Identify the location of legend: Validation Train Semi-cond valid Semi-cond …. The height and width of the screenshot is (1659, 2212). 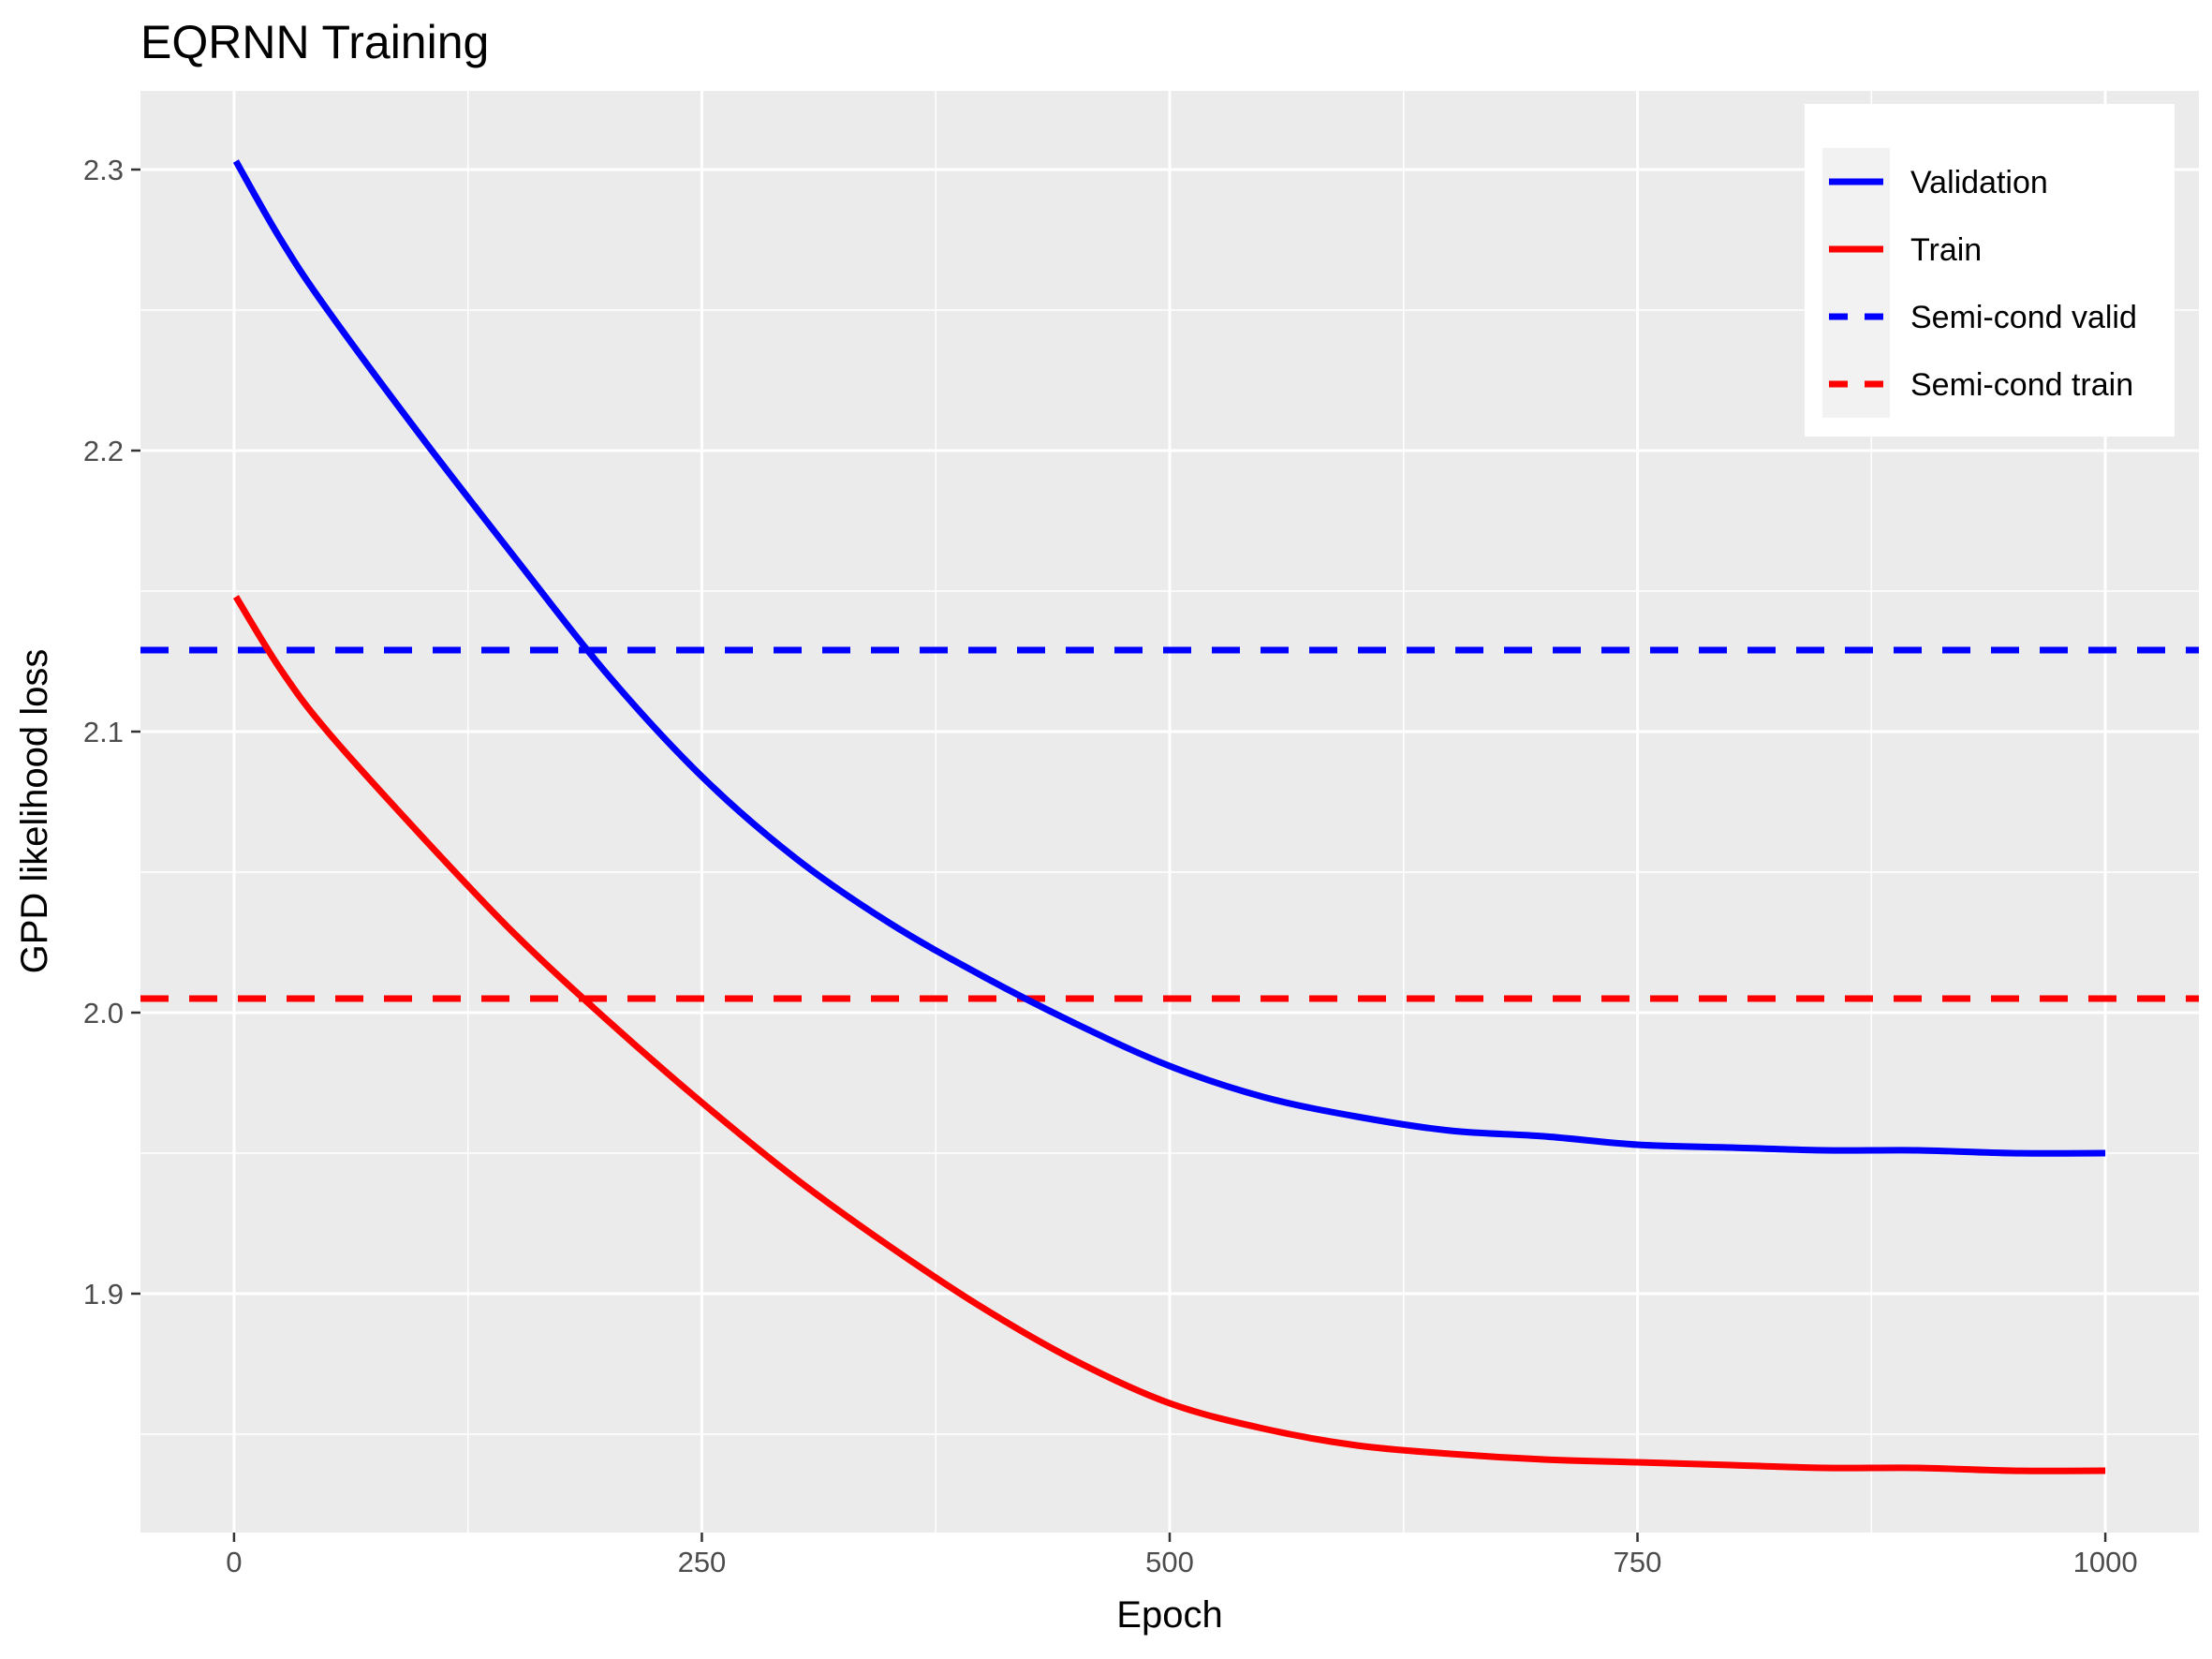
(1990, 270).